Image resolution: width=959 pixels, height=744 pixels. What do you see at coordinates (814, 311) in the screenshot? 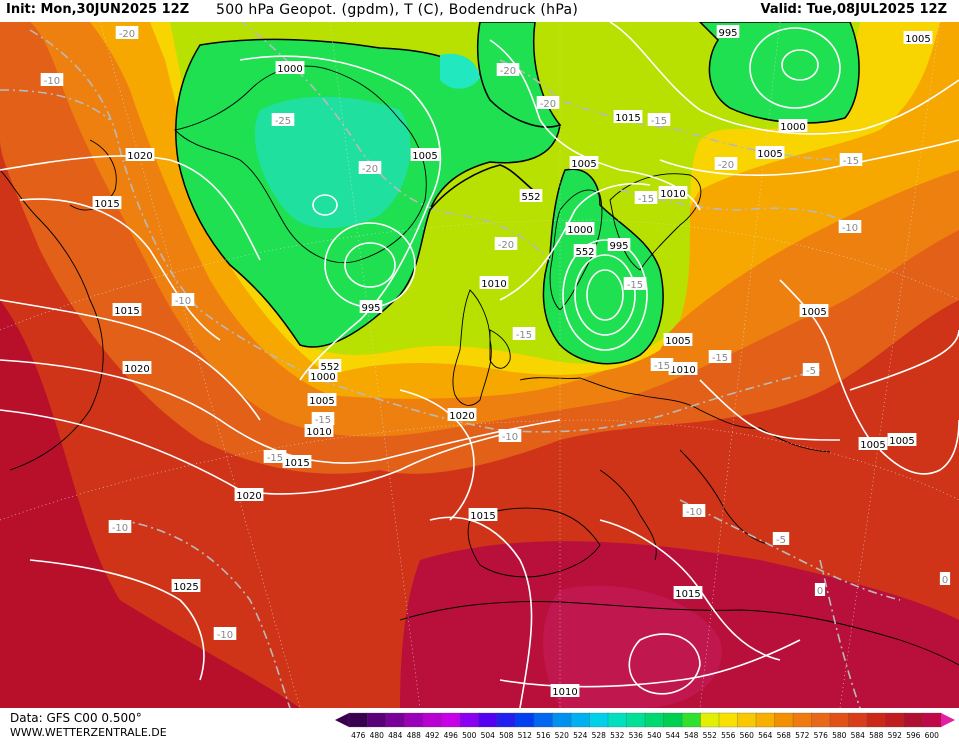
I see `isobar-label: 1005` at bounding box center [814, 311].